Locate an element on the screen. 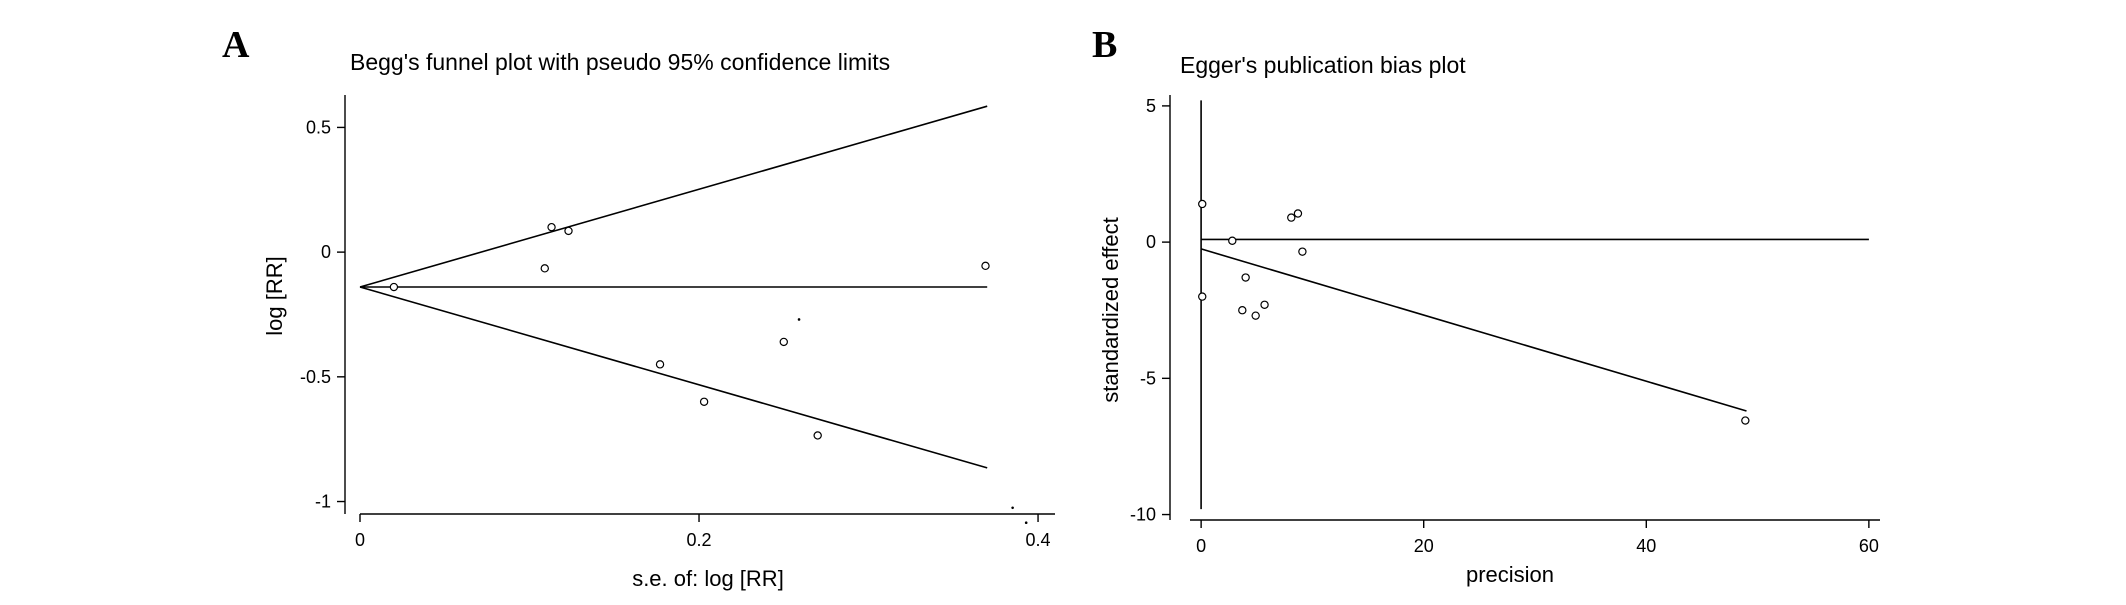 The height and width of the screenshot is (605, 2126). x-tick-label: 40 is located at coordinates (1646, 546).